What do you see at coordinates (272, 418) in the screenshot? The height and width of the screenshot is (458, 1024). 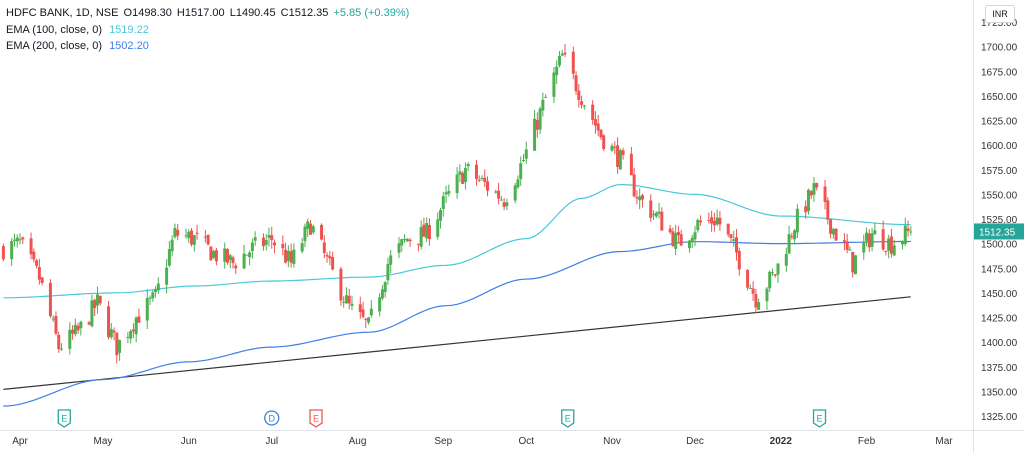 I see `dividend-icon: D` at bounding box center [272, 418].